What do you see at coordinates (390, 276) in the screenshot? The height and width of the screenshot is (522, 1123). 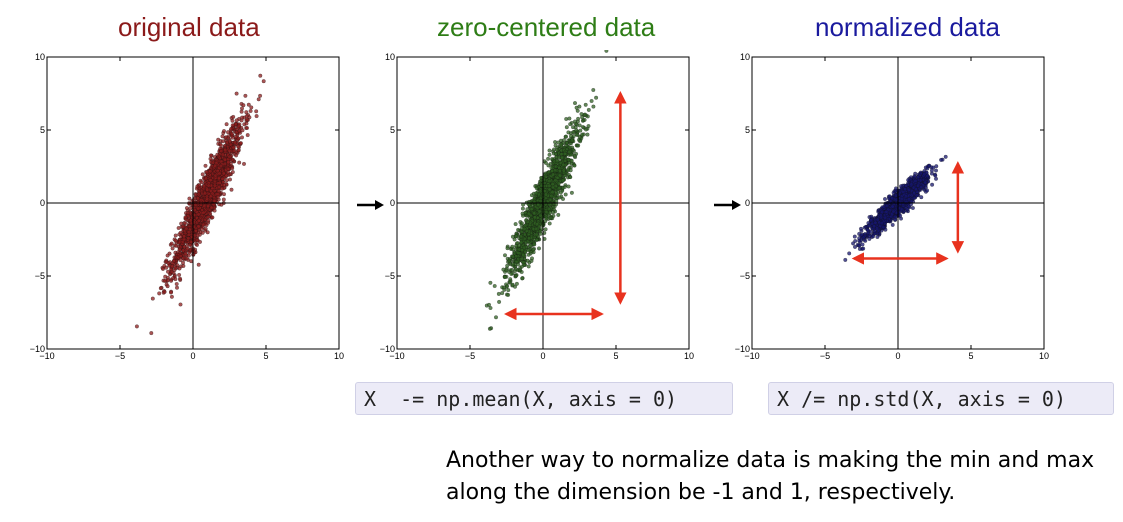 I see `y-tick-label: −5` at bounding box center [390, 276].